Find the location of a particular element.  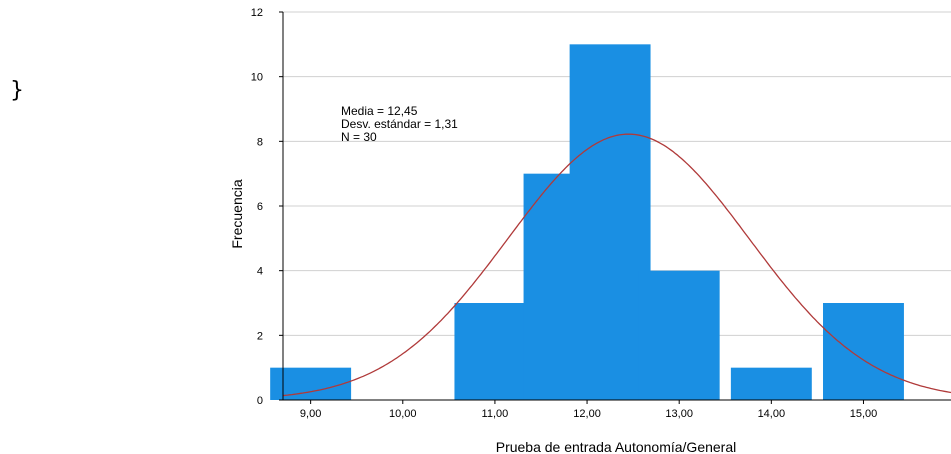

x-tick-label: 11,00 is located at coordinates (495, 414).